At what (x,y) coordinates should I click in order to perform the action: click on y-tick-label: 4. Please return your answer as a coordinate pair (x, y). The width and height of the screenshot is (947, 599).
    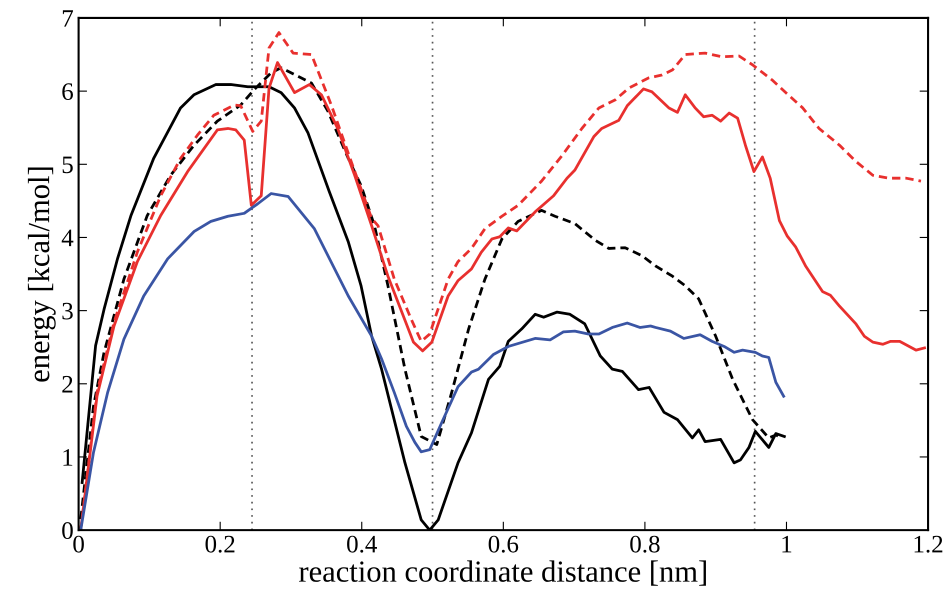
    Looking at the image, I should click on (68, 238).